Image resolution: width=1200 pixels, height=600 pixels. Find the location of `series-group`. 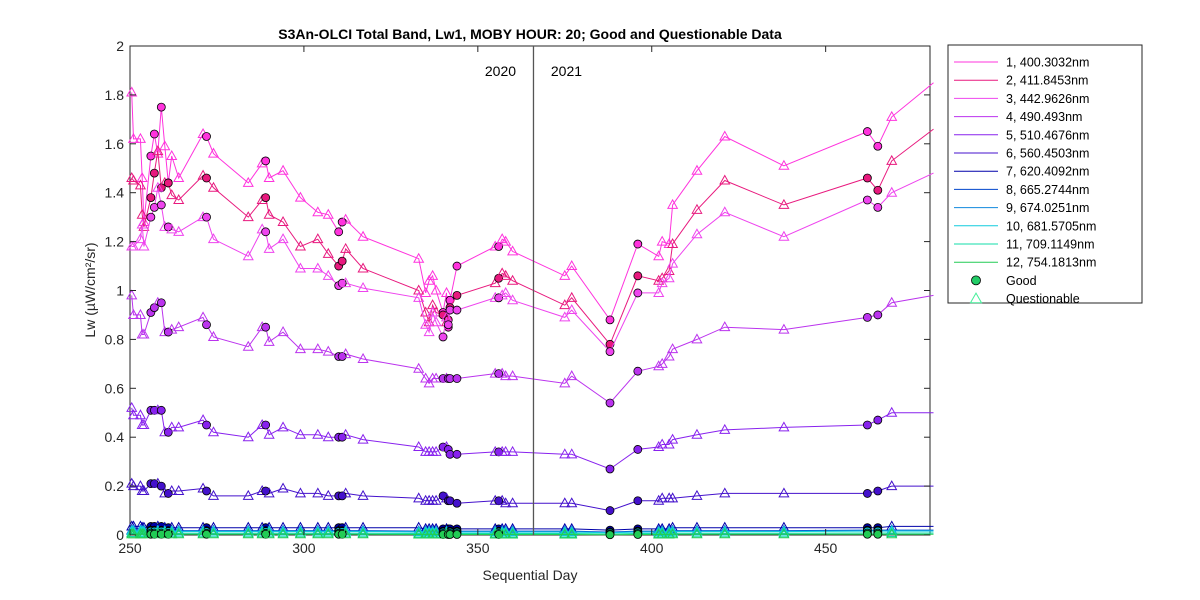

series-group is located at coordinates (530, 534).